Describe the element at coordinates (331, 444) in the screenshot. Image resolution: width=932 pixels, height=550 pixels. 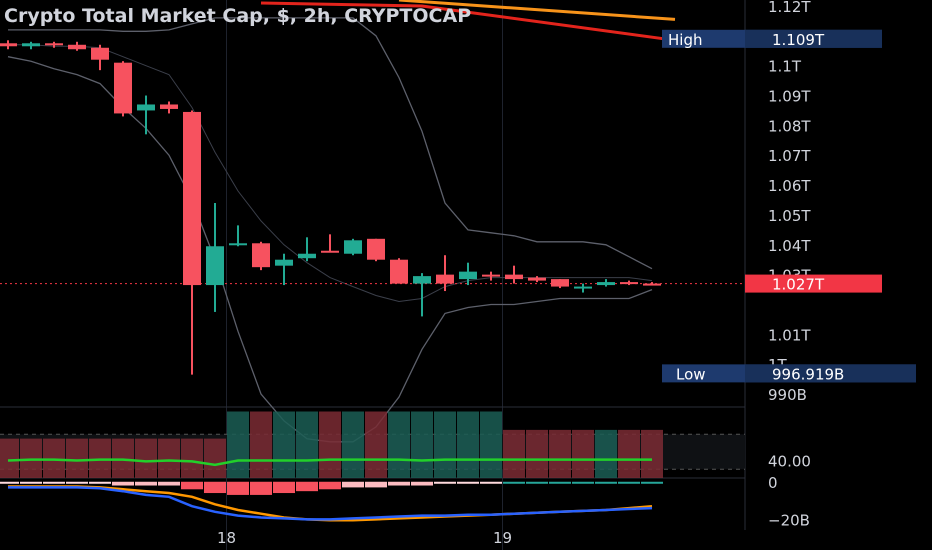
I see `rsi-pane` at that location.